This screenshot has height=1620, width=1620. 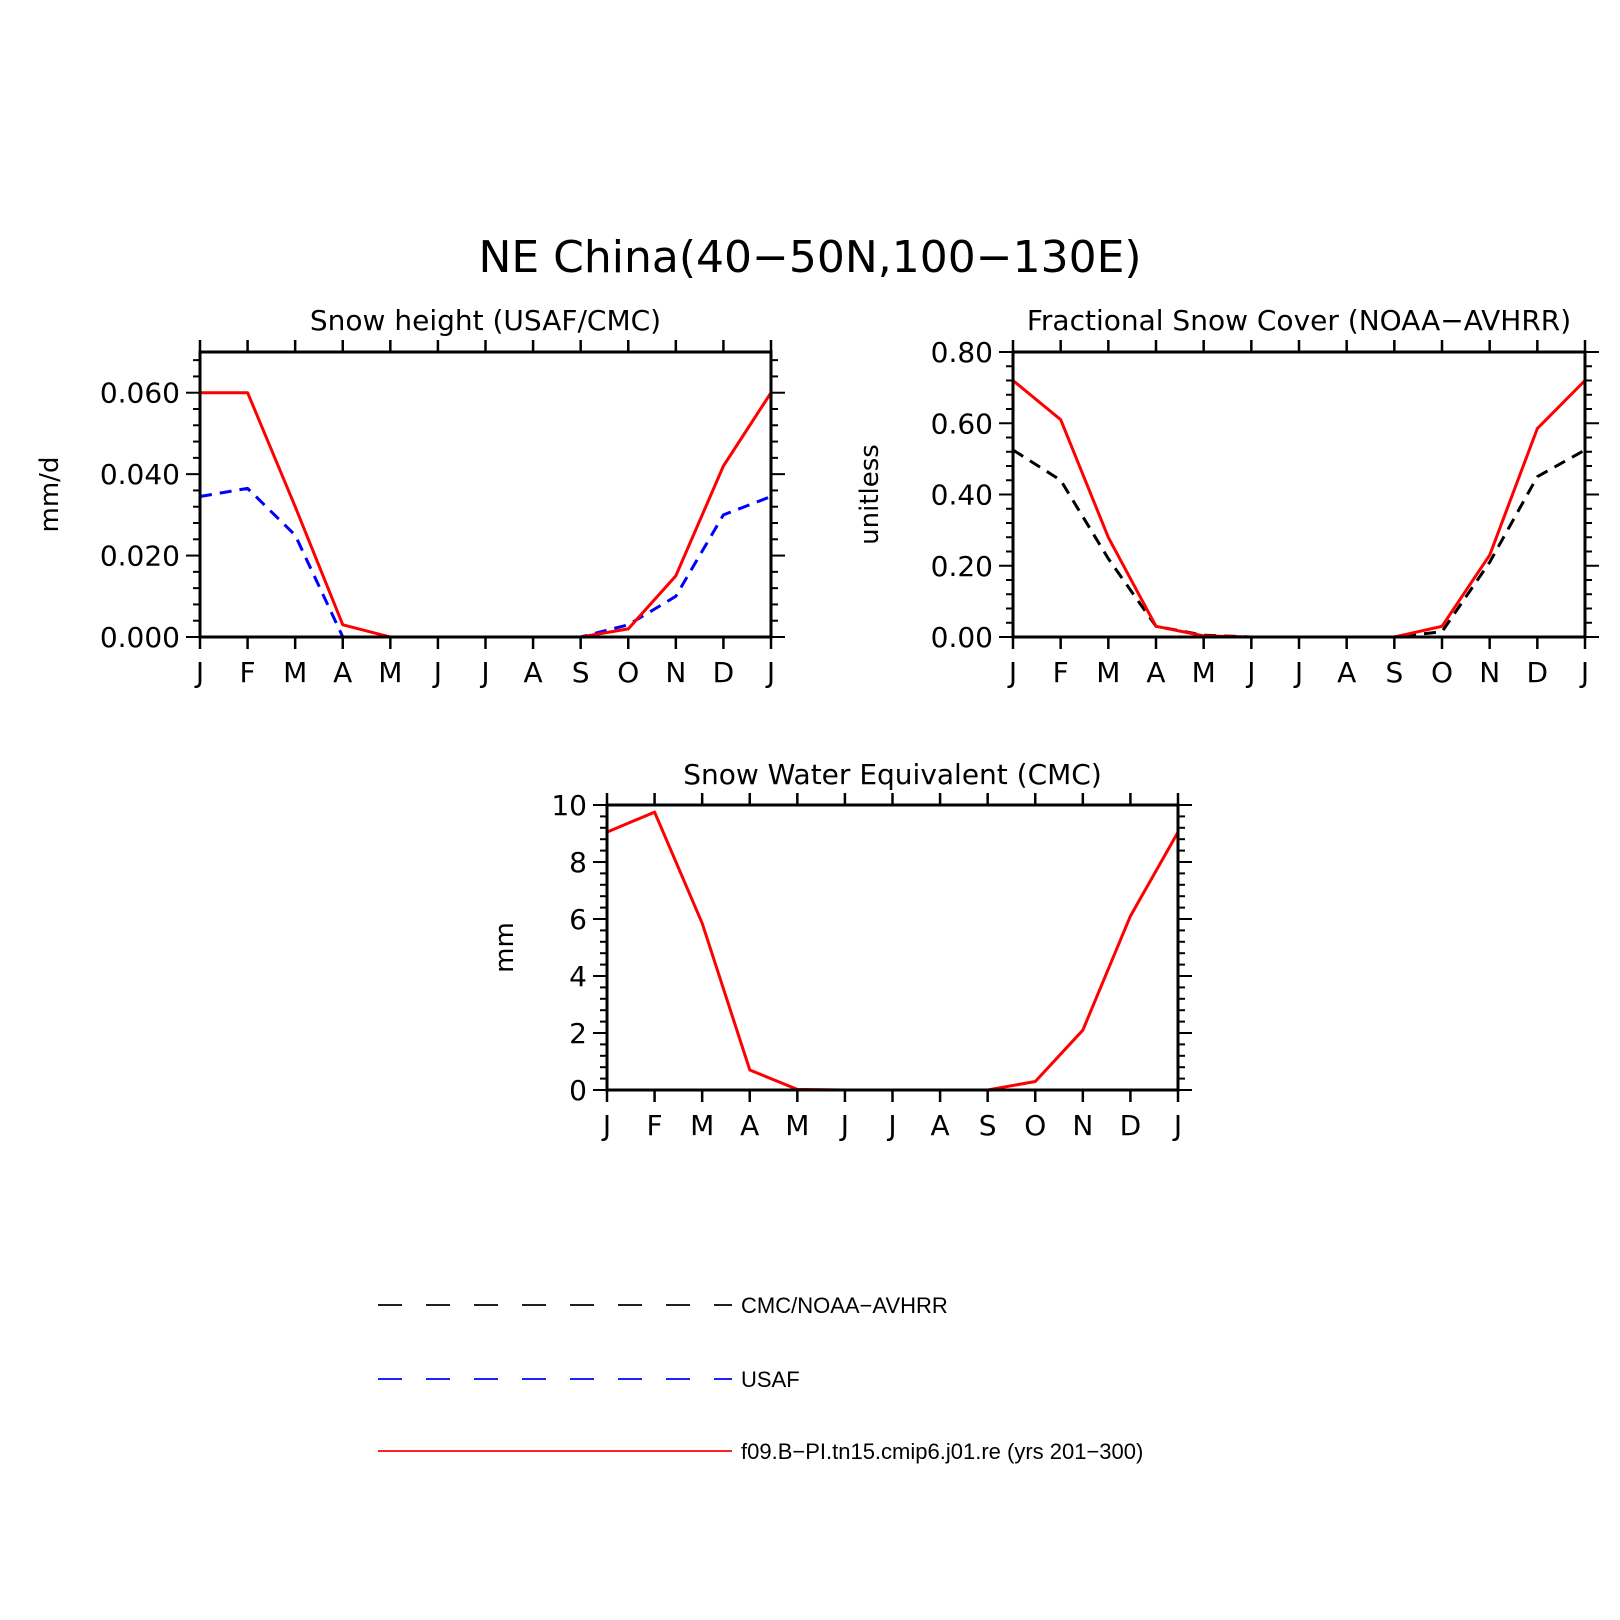 I want to click on y-axis-label: mm, so click(x=505, y=947).